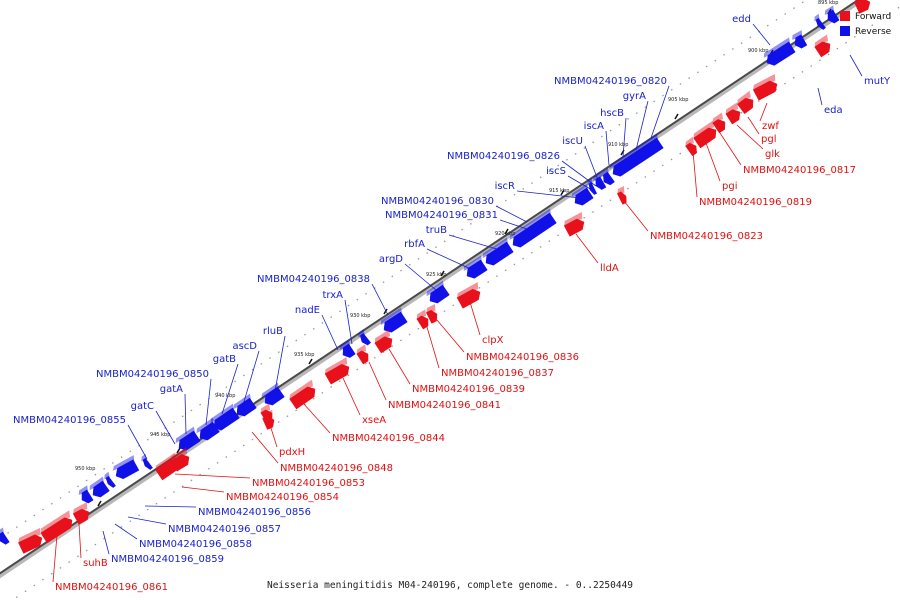 The height and width of the screenshot is (600, 900). What do you see at coordinates (414, 244) in the screenshot?
I see `reverse-gene-label: rbfA` at bounding box center [414, 244].